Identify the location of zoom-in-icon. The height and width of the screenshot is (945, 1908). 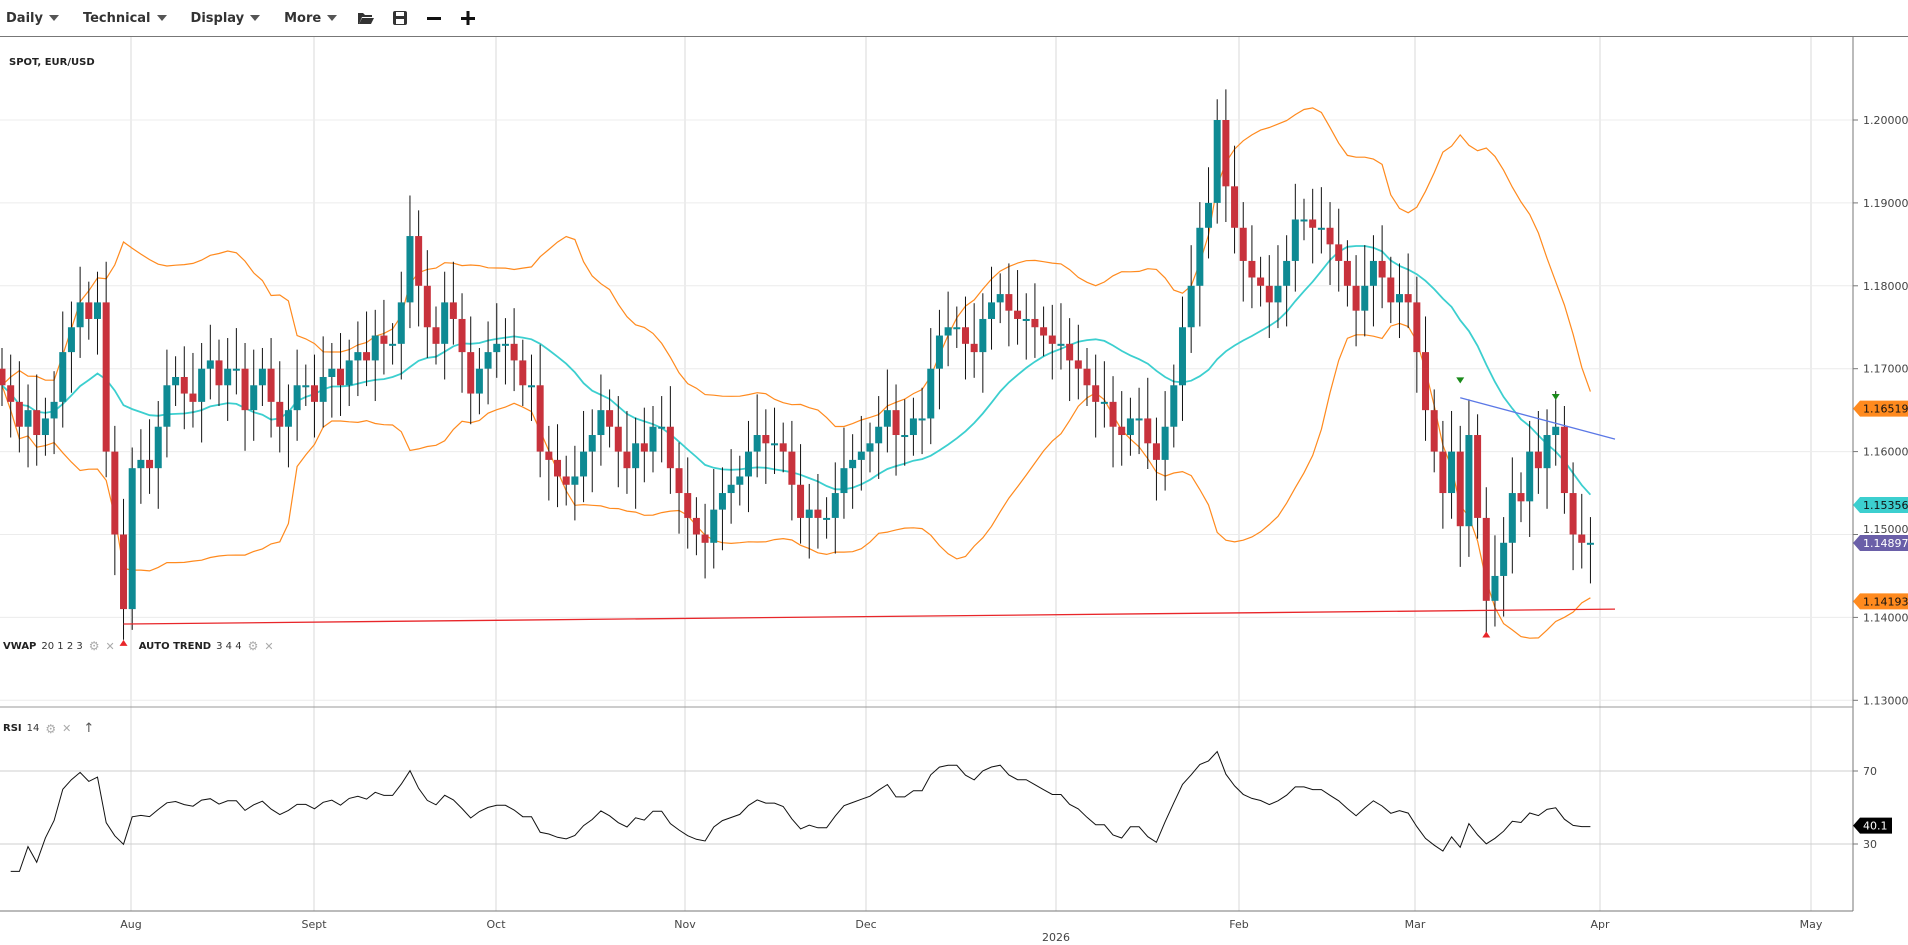
(468, 18).